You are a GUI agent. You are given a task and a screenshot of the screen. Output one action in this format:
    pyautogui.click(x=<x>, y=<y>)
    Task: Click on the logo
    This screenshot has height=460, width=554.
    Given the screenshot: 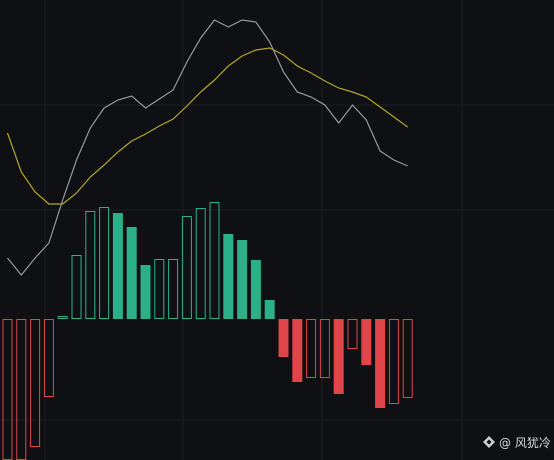 What is the action you would take?
    pyautogui.click(x=489, y=442)
    